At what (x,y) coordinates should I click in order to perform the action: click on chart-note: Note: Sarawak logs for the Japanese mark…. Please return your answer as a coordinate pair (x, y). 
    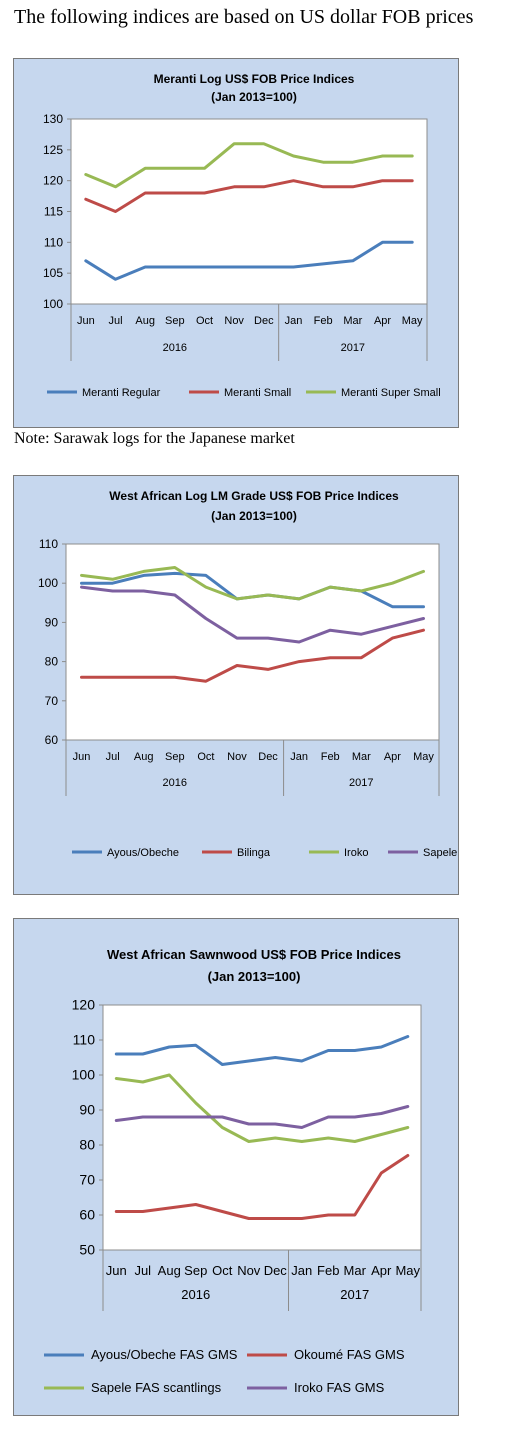
    Looking at the image, I should click on (154, 438).